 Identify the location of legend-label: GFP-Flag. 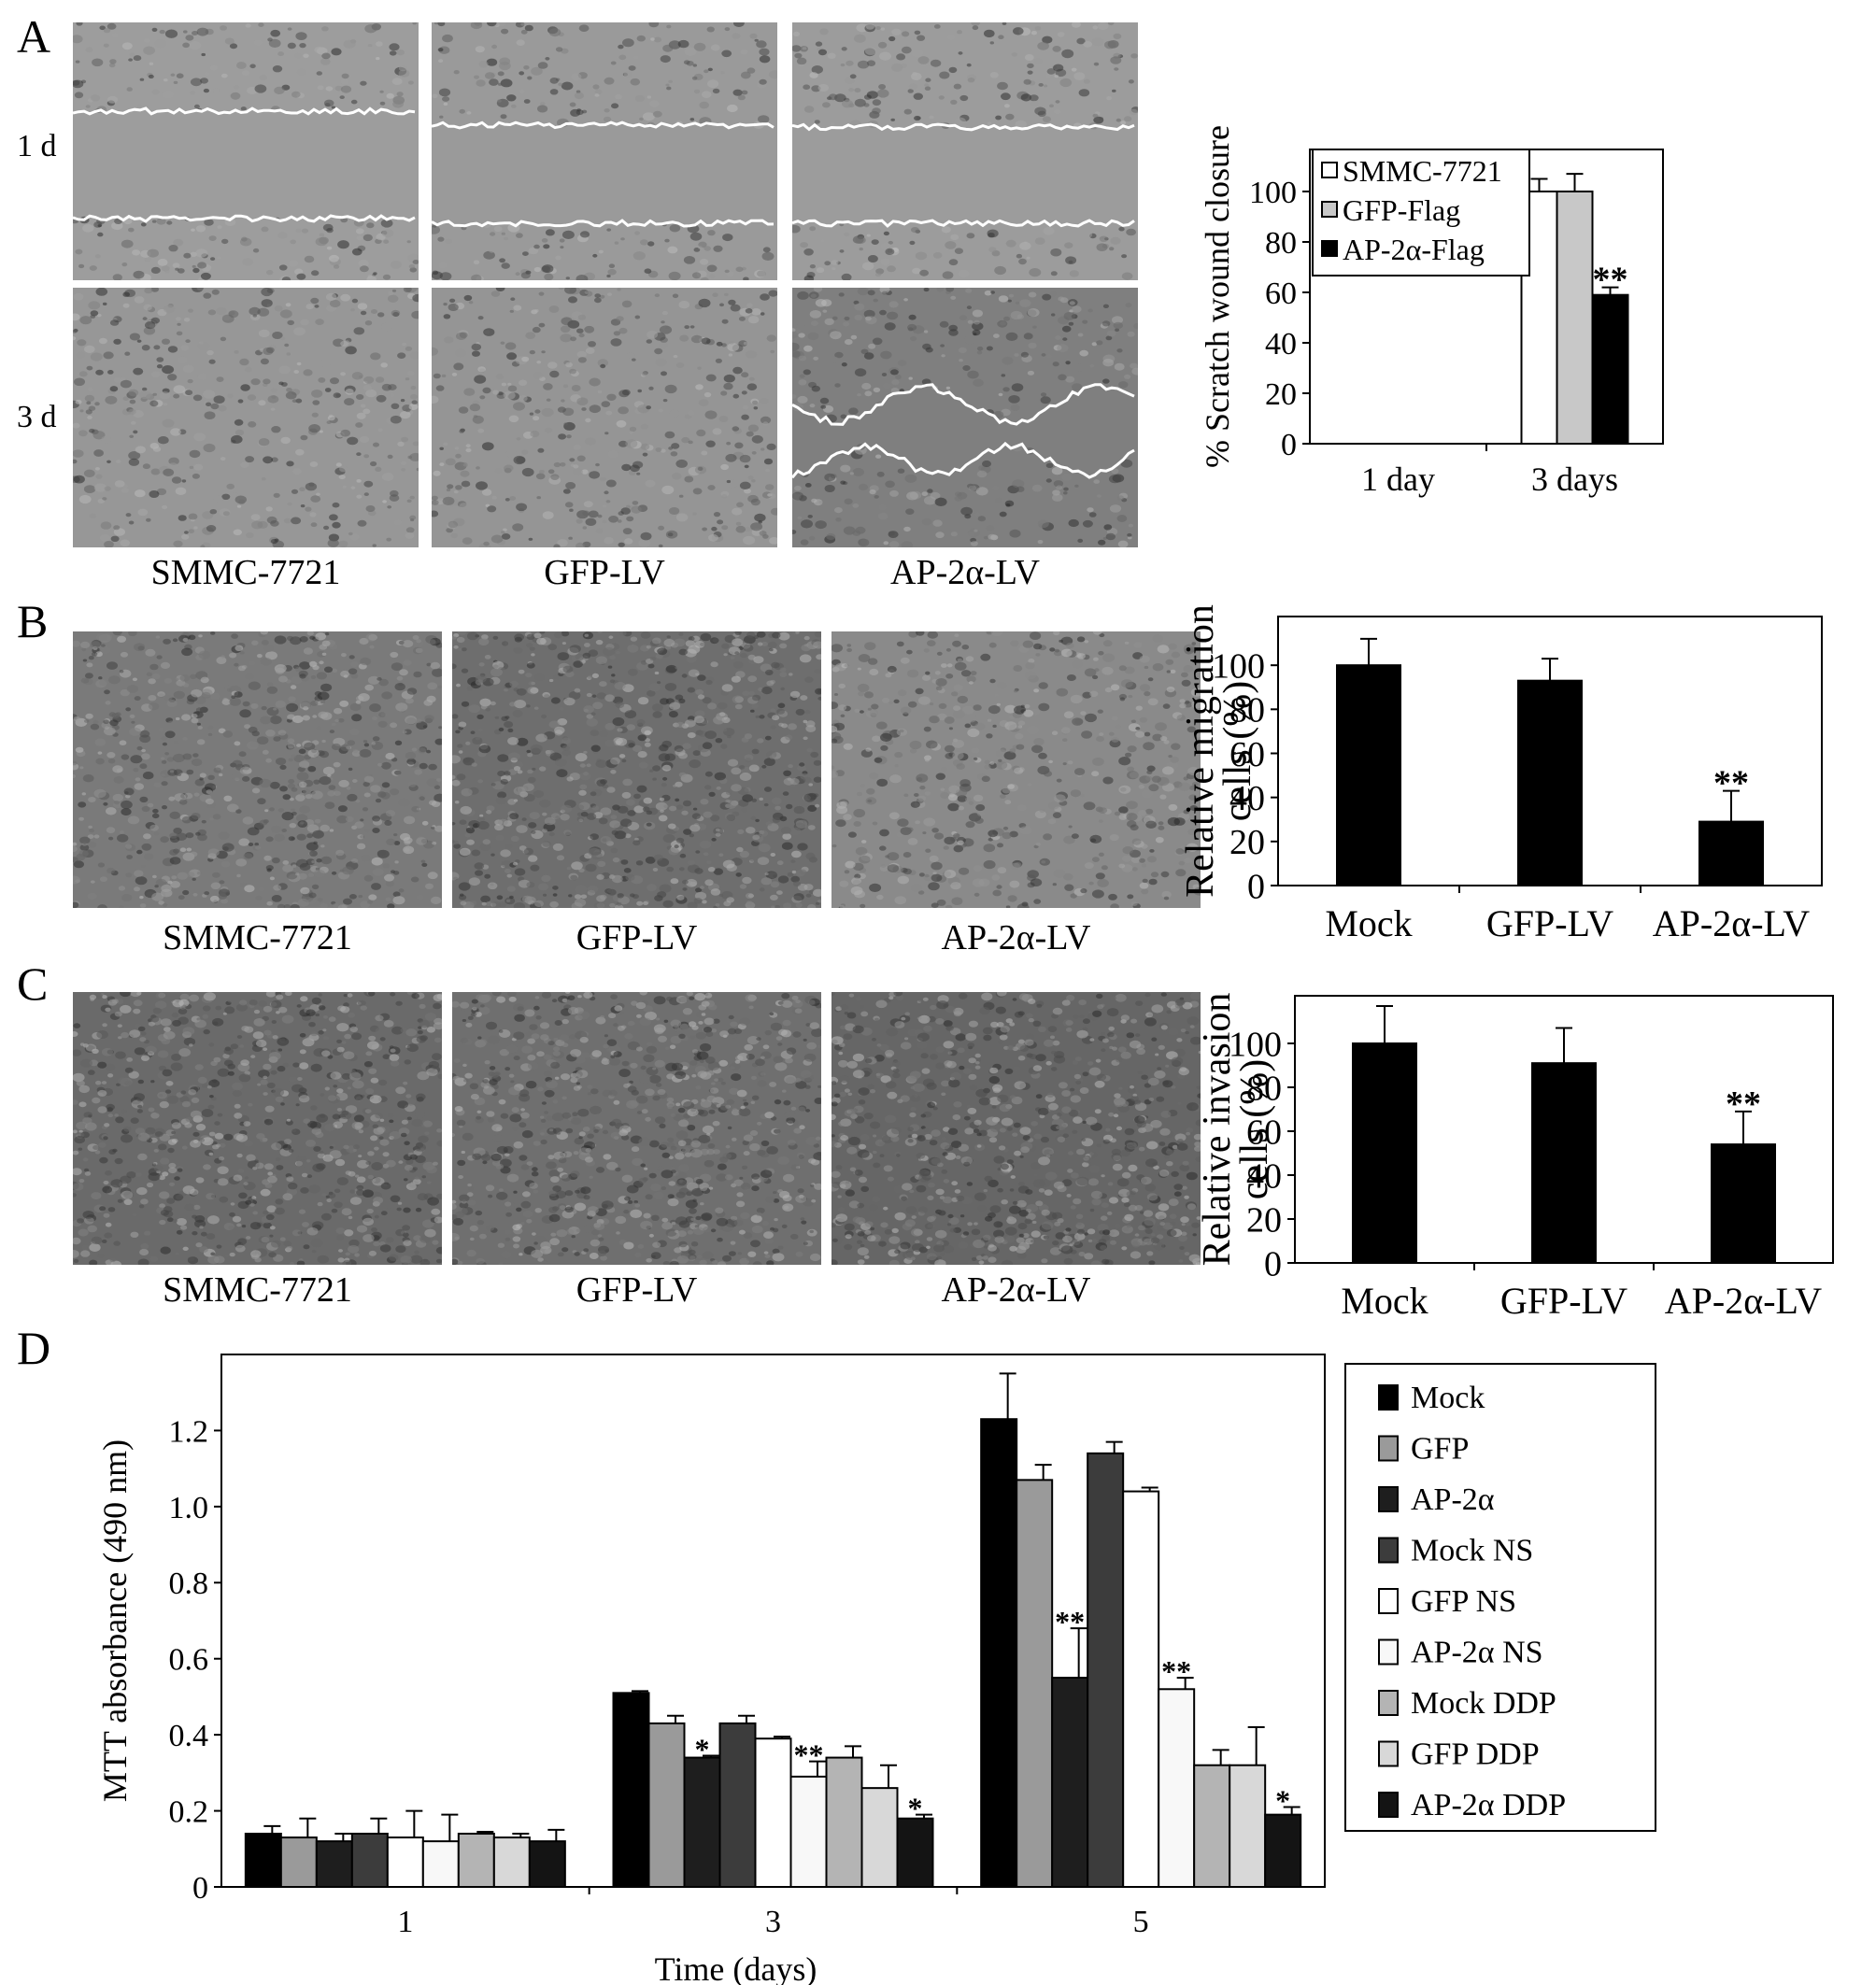
(1401, 210).